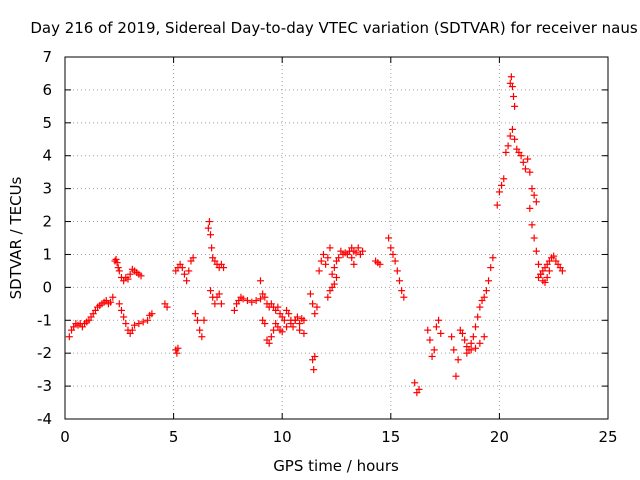  Describe the element at coordinates (174, 437) in the screenshot. I see `x-tick-label: 5` at that location.